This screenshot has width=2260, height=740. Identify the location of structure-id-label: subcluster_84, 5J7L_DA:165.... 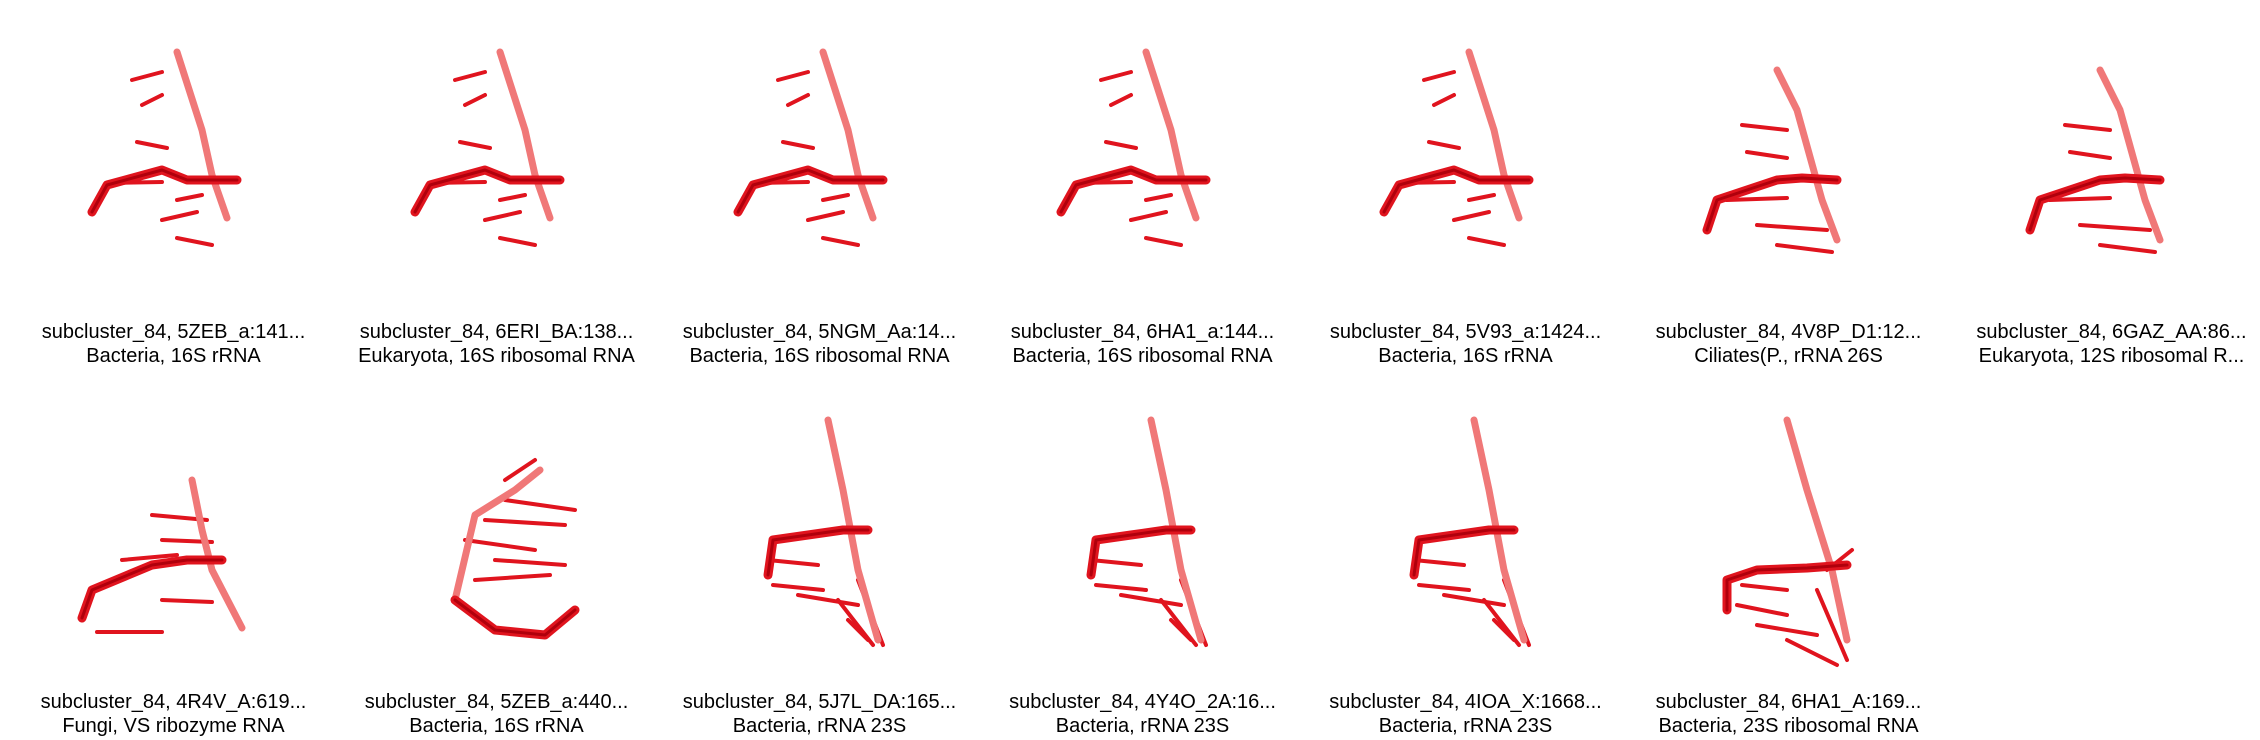
(819, 702).